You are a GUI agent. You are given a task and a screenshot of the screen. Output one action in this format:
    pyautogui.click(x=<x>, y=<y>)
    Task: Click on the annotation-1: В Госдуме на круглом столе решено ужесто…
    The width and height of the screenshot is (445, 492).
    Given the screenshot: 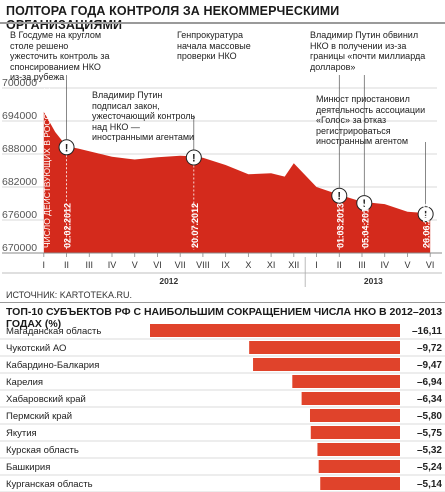 What is the action you would take?
    pyautogui.click(x=60, y=56)
    